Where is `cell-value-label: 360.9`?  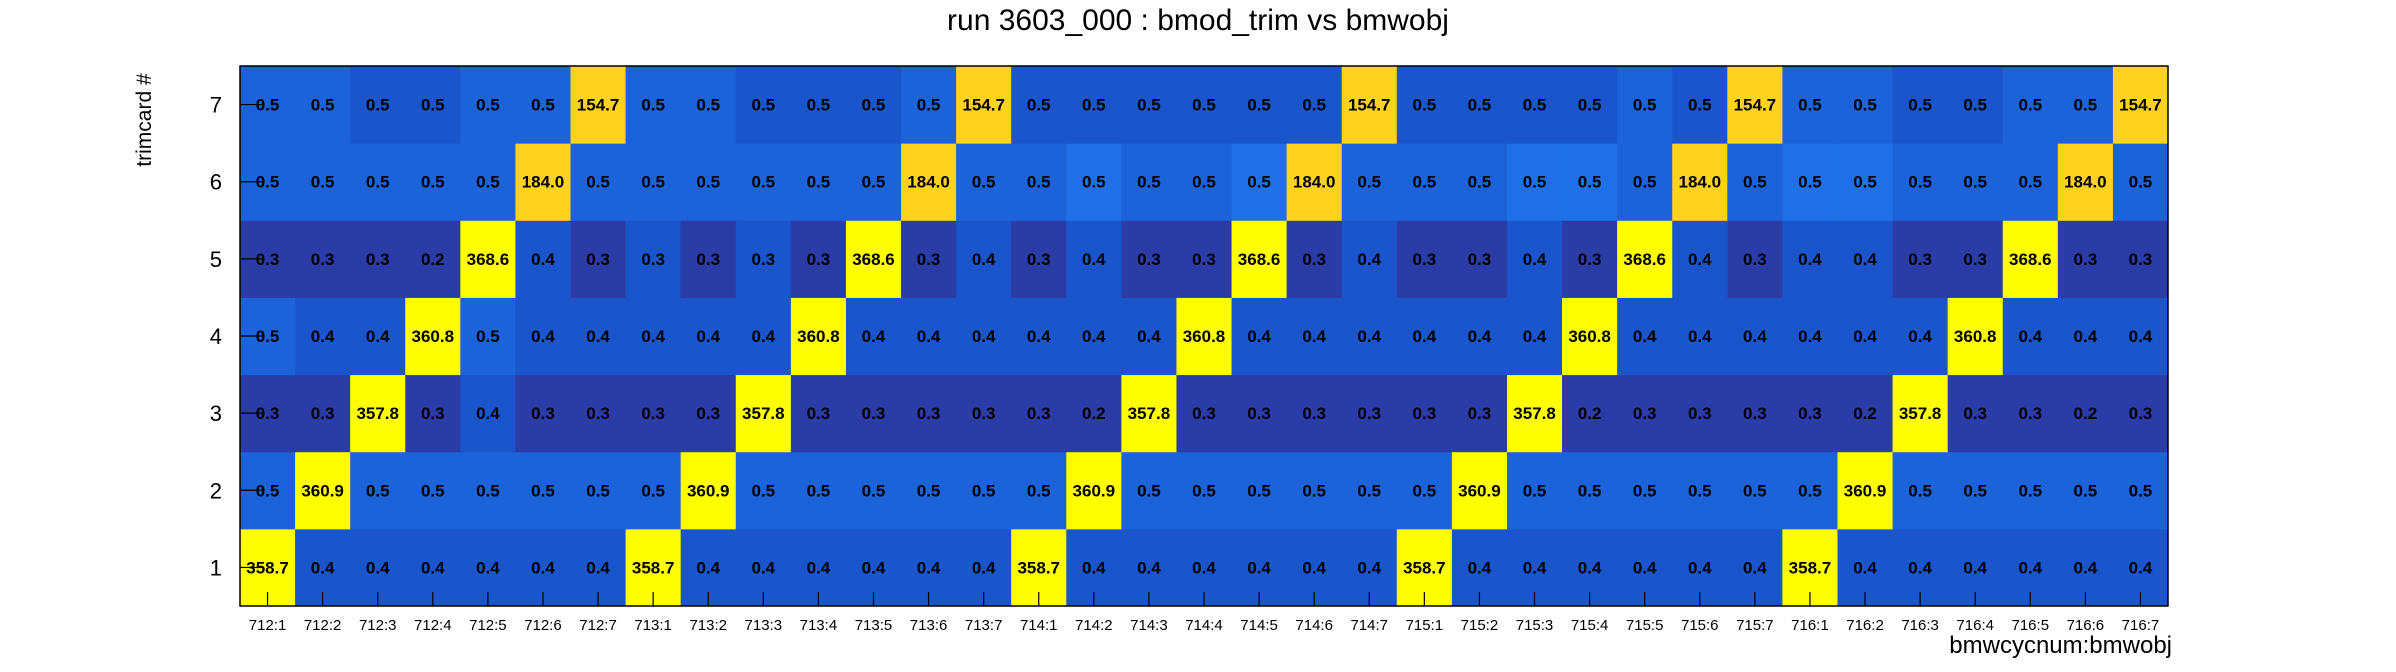 cell-value-label: 360.9 is located at coordinates (322, 490).